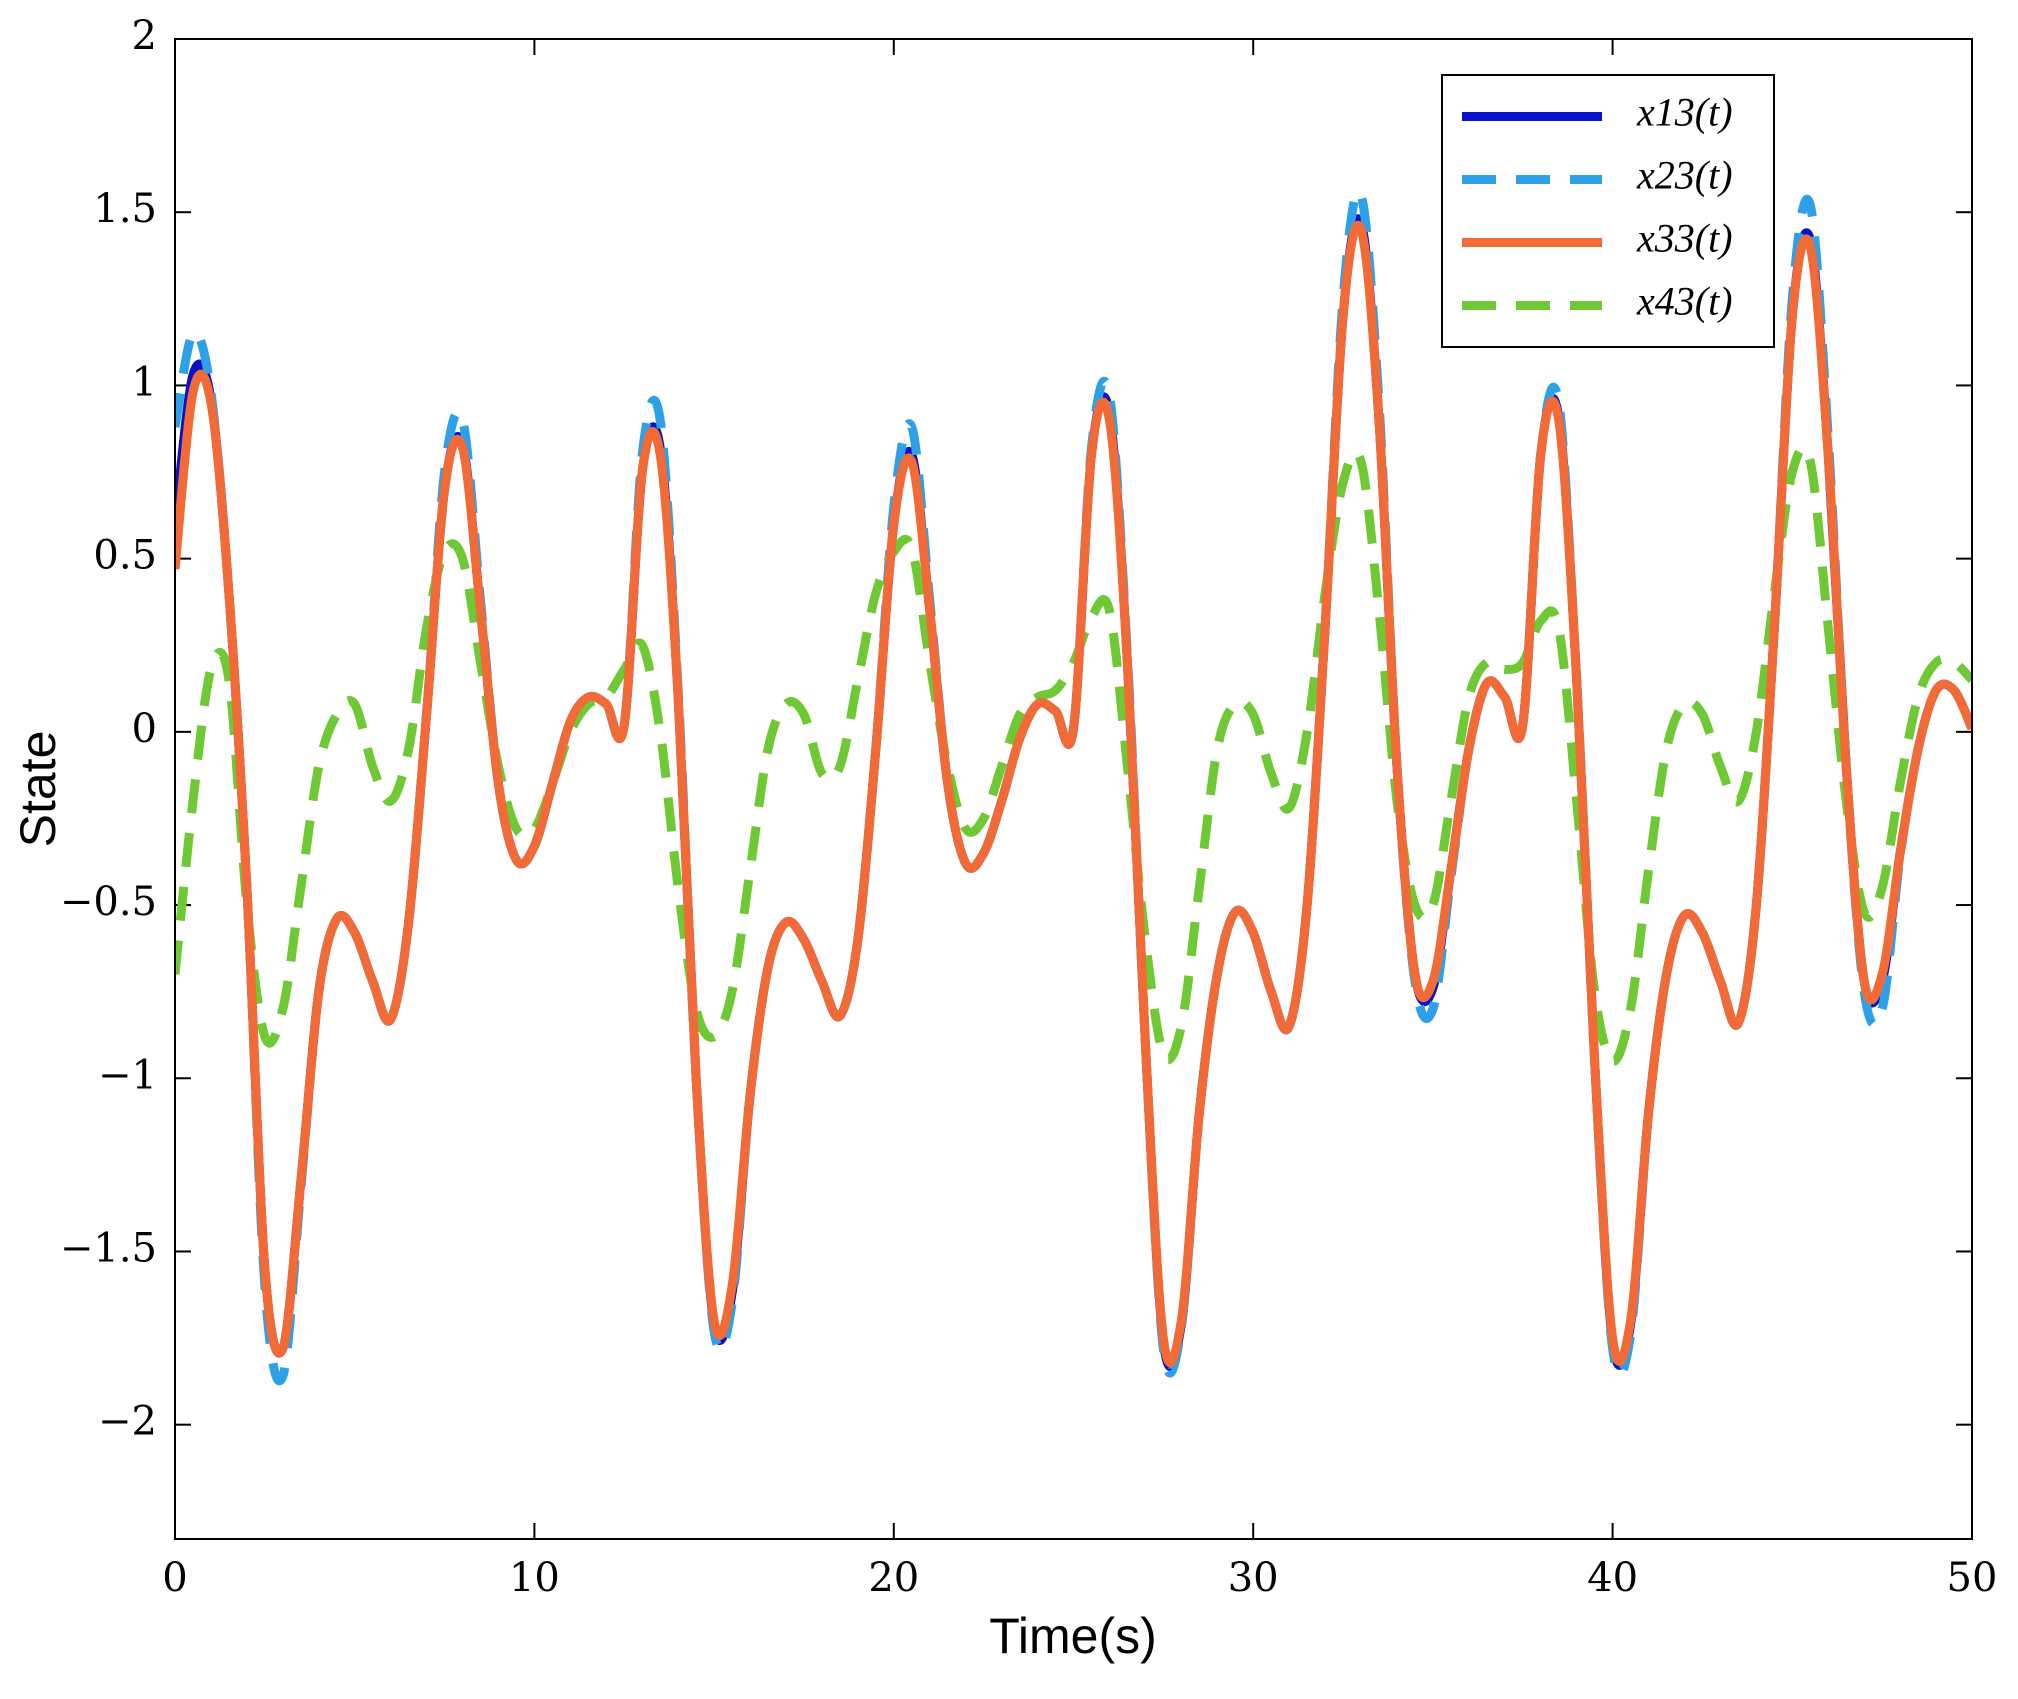 This screenshot has height=1699, width=2018. I want to click on legend-label: x33(t), so click(1684, 238).